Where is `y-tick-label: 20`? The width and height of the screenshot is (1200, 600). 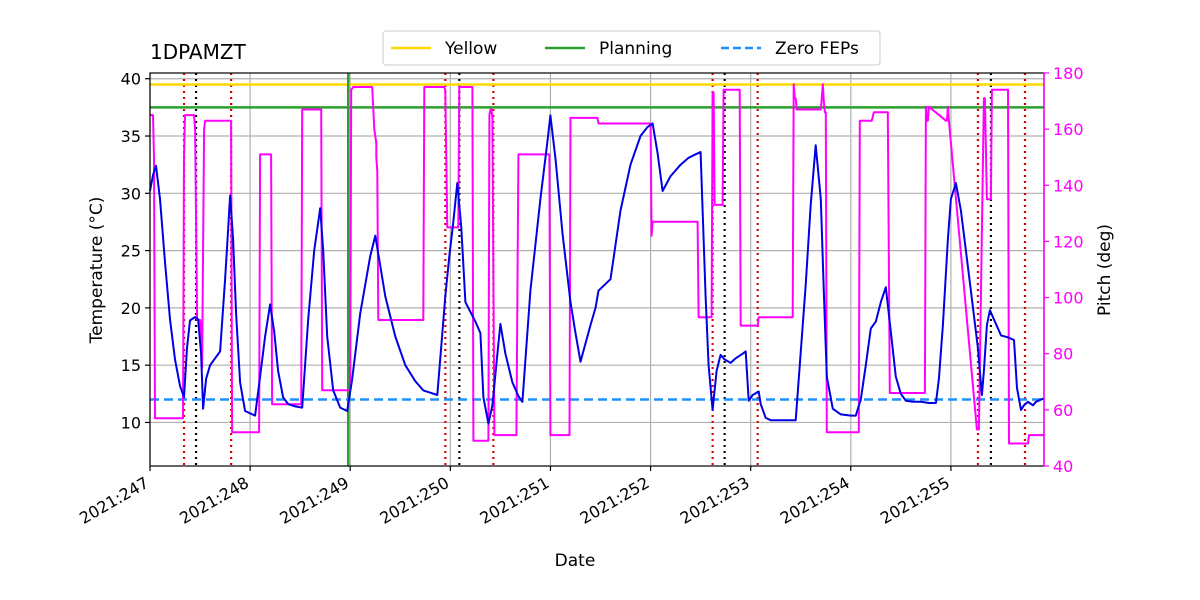 y-tick-label: 20 is located at coordinates (131, 308).